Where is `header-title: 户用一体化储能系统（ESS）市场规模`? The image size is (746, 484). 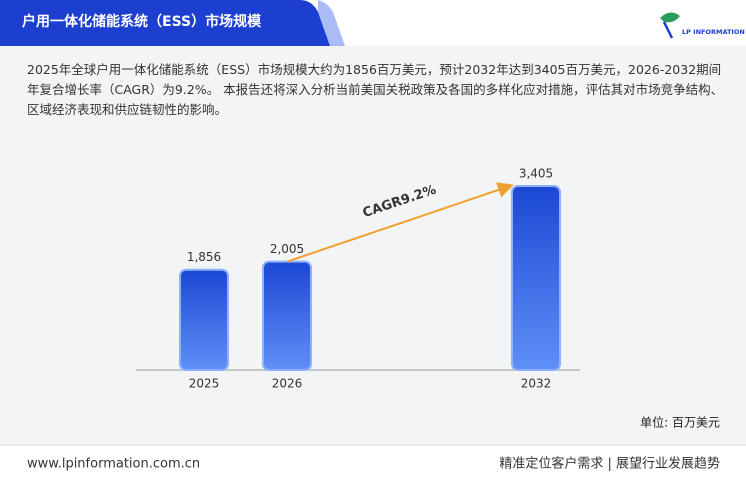
header-title: 户用一体化储能系统（ESS）市场规模 is located at coordinates (142, 21).